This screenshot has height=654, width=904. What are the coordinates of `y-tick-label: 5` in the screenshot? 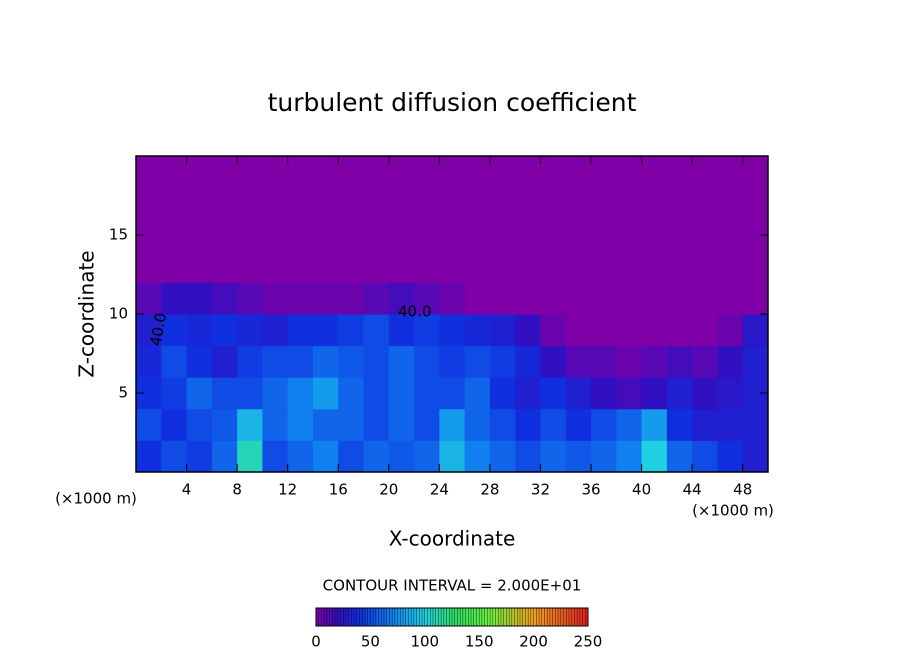 It's located at (123, 393).